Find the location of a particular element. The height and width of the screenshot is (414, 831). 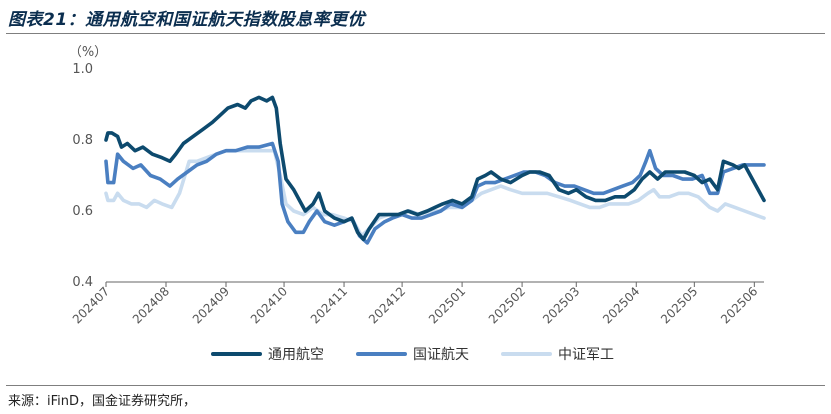

x-tick-label: 202503 is located at coordinates (561, 305).